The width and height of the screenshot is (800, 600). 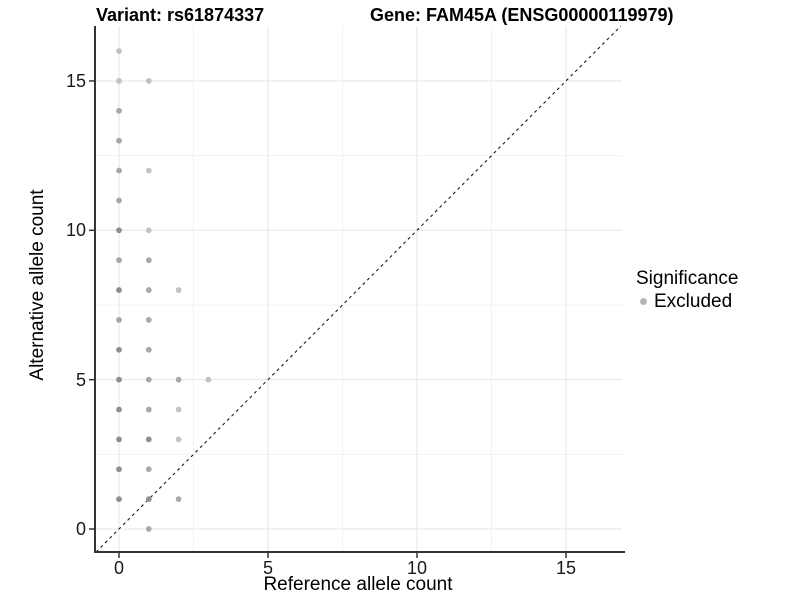 I want to click on y-tick-label: 15, so click(x=75, y=80).